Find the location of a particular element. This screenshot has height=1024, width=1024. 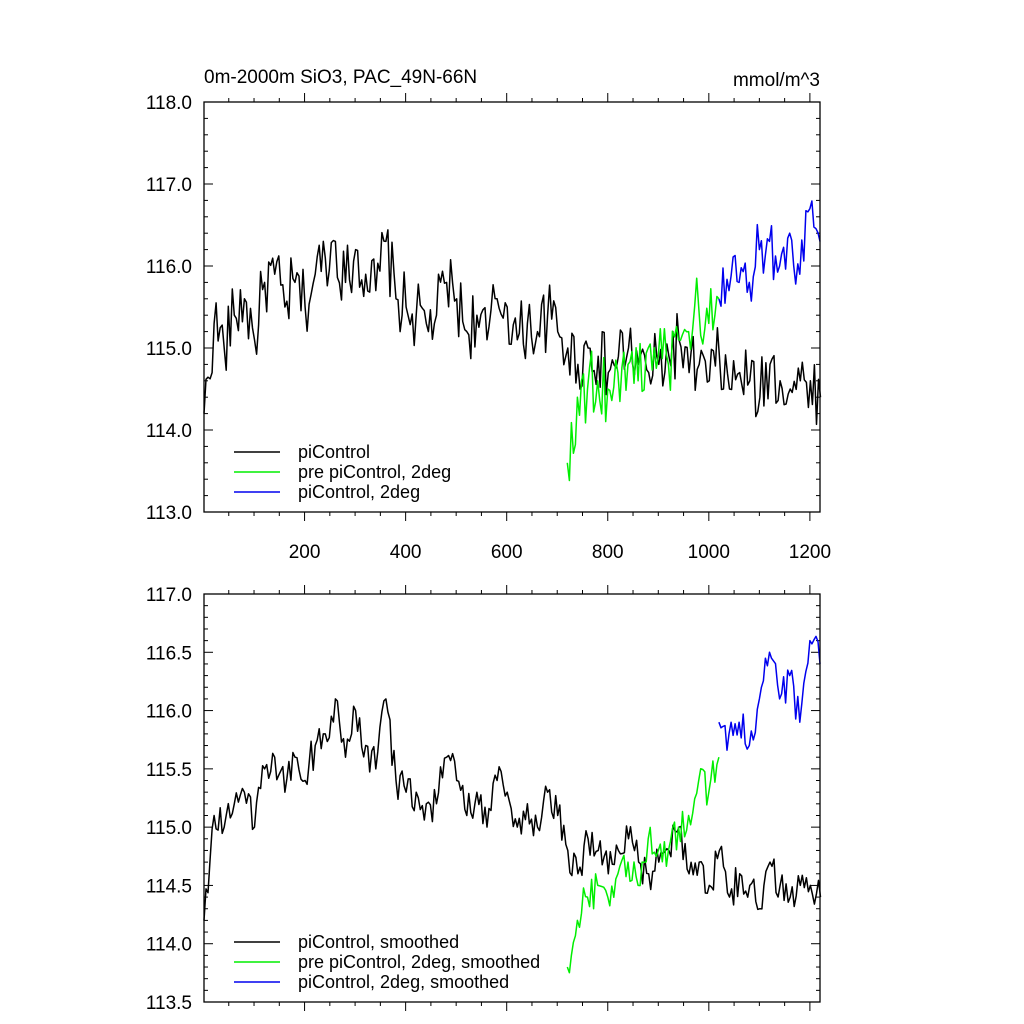

y-tick-label: 113.0 is located at coordinates (169, 513).